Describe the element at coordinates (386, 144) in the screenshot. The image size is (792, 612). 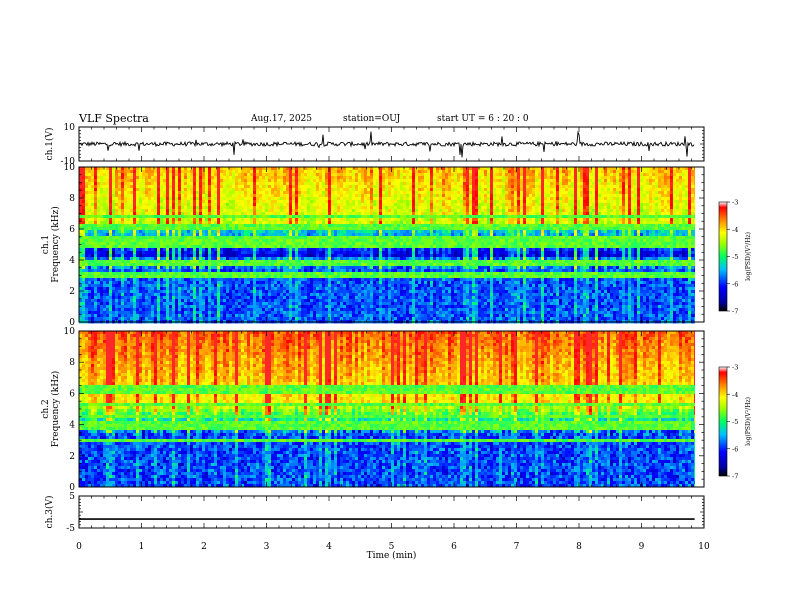
I see `ch1-waveform-trace` at that location.